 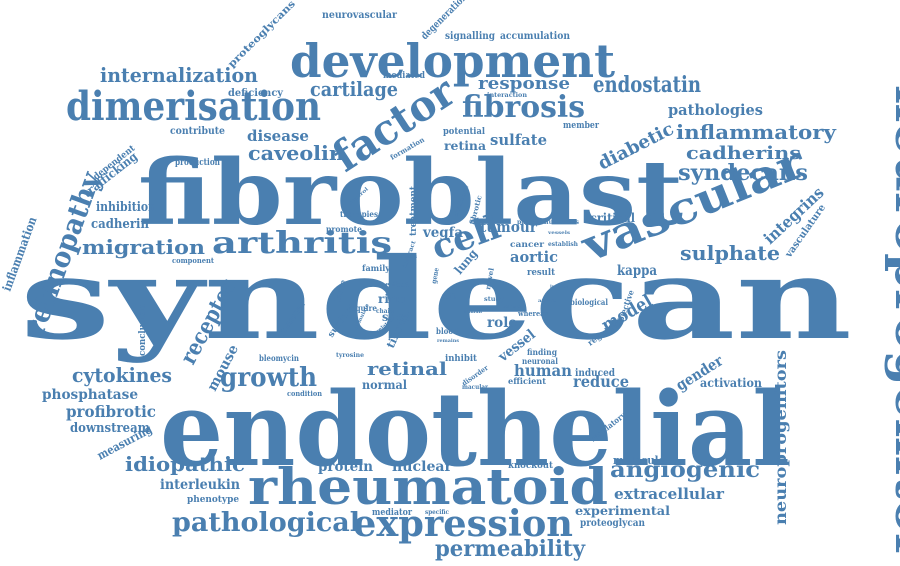 I want to click on word-downstream: downstream, so click(x=110, y=428).